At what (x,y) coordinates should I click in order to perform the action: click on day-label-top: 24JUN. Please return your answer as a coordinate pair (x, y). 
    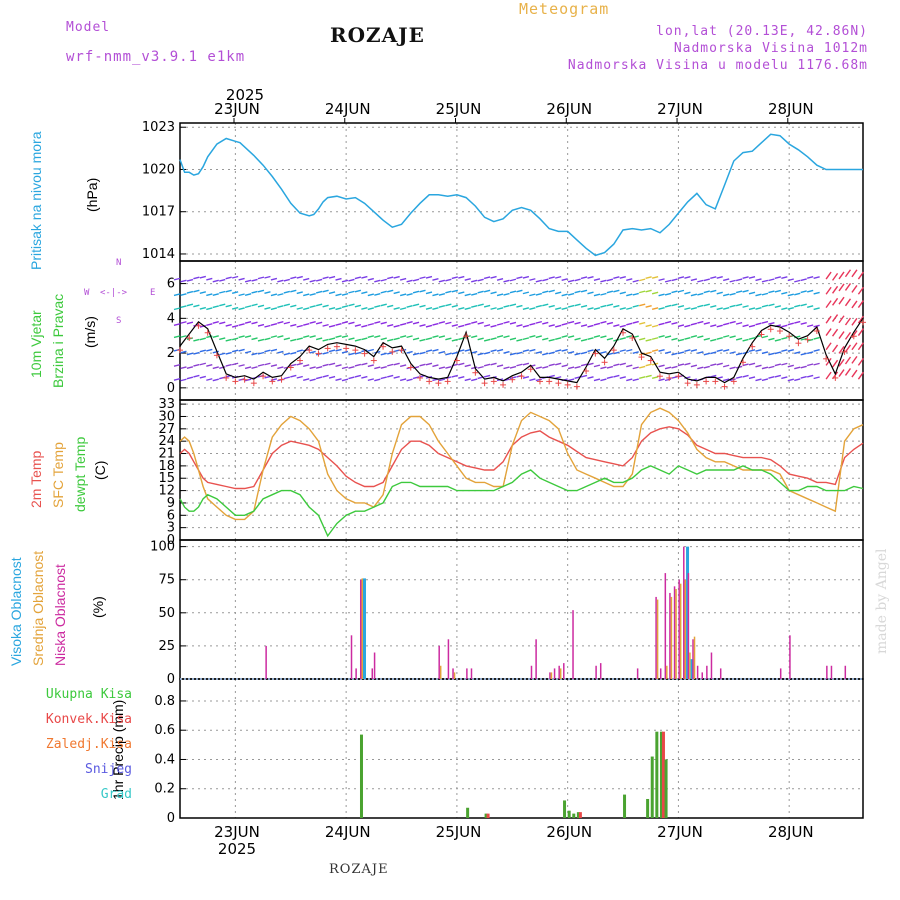
    Looking at the image, I should click on (348, 109).